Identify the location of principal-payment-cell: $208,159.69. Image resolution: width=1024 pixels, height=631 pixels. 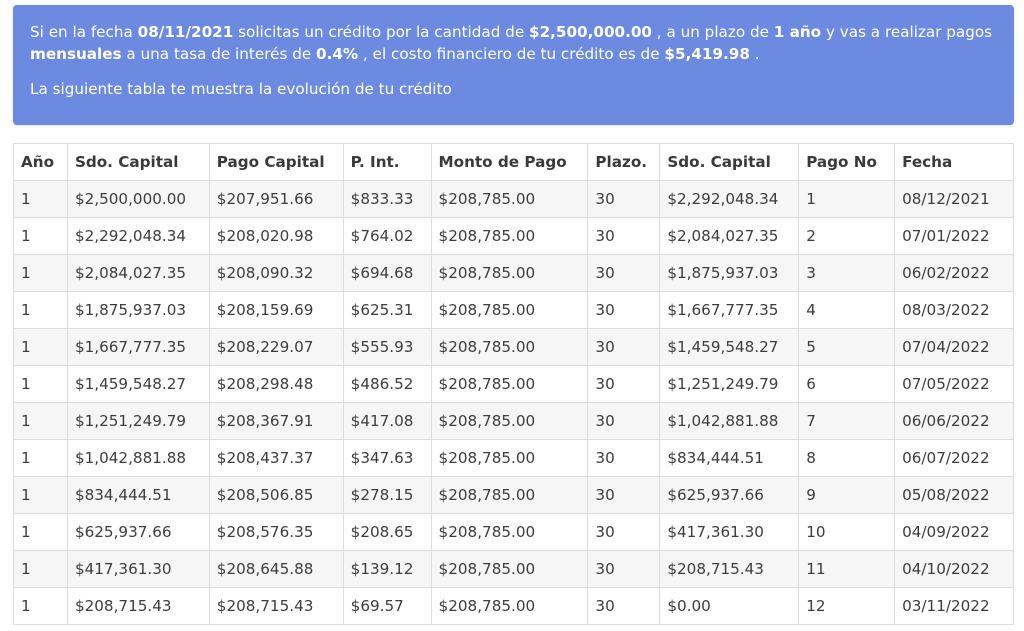
(276, 310).